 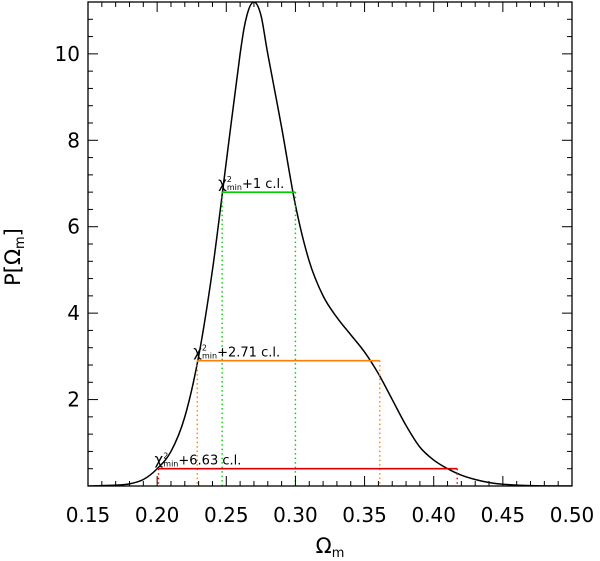 What do you see at coordinates (73, 400) in the screenshot?
I see `y-tick-label: 2` at bounding box center [73, 400].